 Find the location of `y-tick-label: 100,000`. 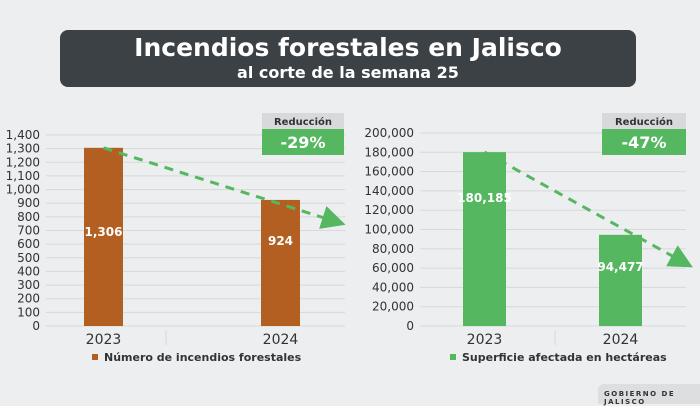

y-tick-label: 100,000 is located at coordinates (389, 230).